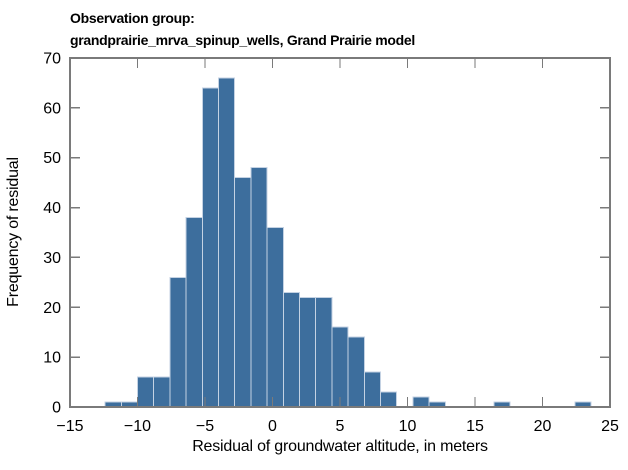 The width and height of the screenshot is (628, 470). I want to click on y-tick-label: 20, so click(52, 308).